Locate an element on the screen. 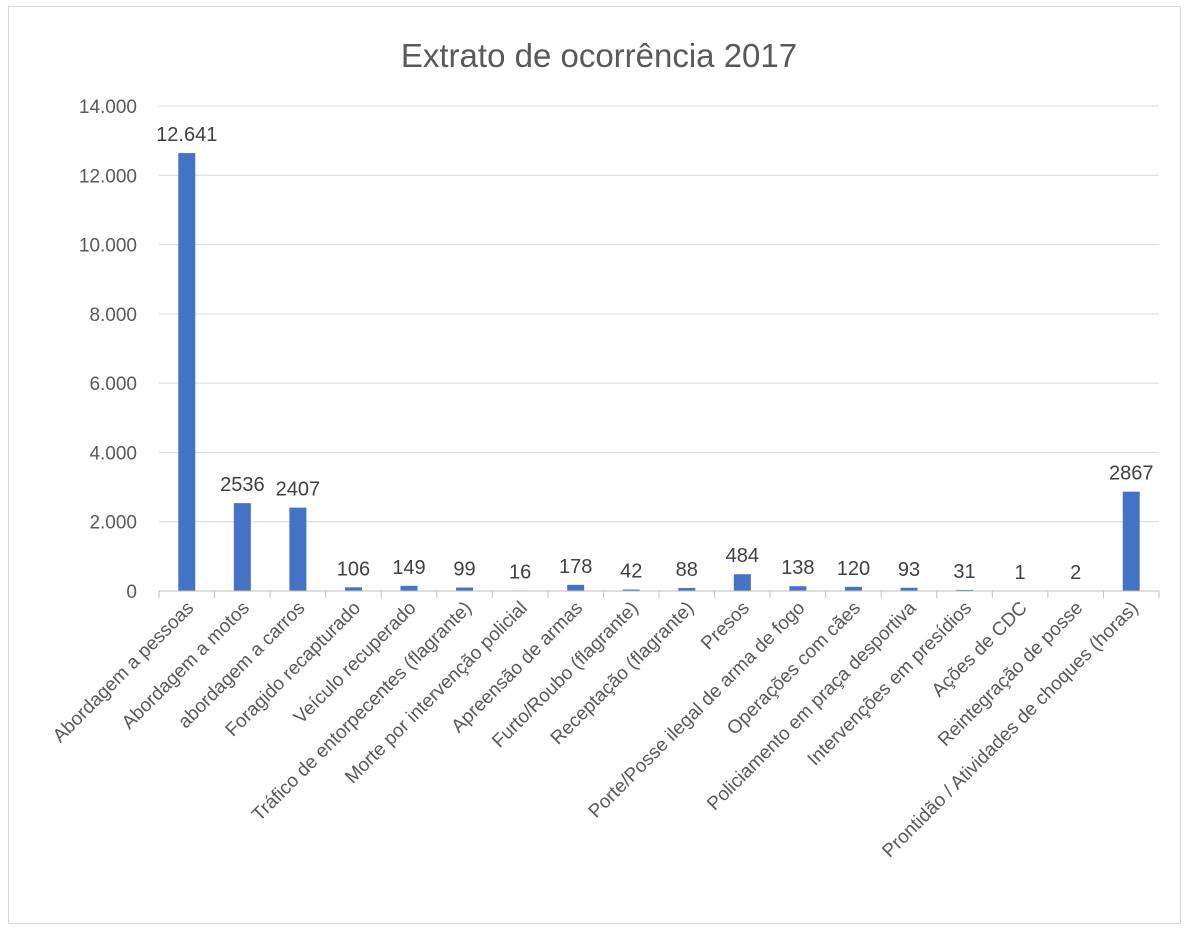 The height and width of the screenshot is (929, 1187). y-tick-label: 2.000 is located at coordinates (113, 523).